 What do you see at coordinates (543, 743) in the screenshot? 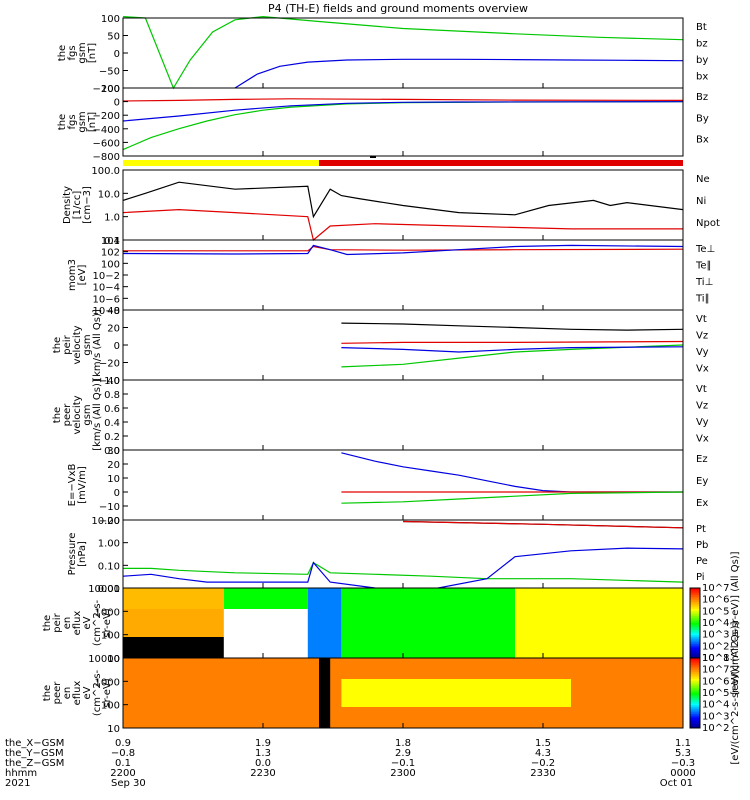
I see `footer-value: 1.5` at bounding box center [543, 743].